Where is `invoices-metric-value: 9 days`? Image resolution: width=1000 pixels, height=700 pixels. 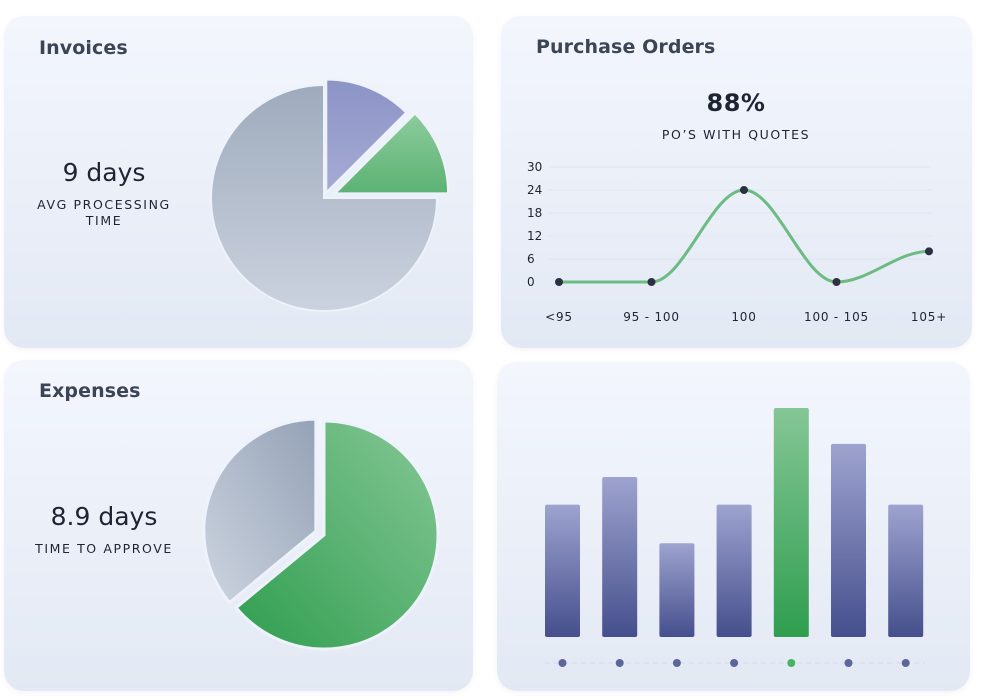
invoices-metric-value: 9 days is located at coordinates (104, 172).